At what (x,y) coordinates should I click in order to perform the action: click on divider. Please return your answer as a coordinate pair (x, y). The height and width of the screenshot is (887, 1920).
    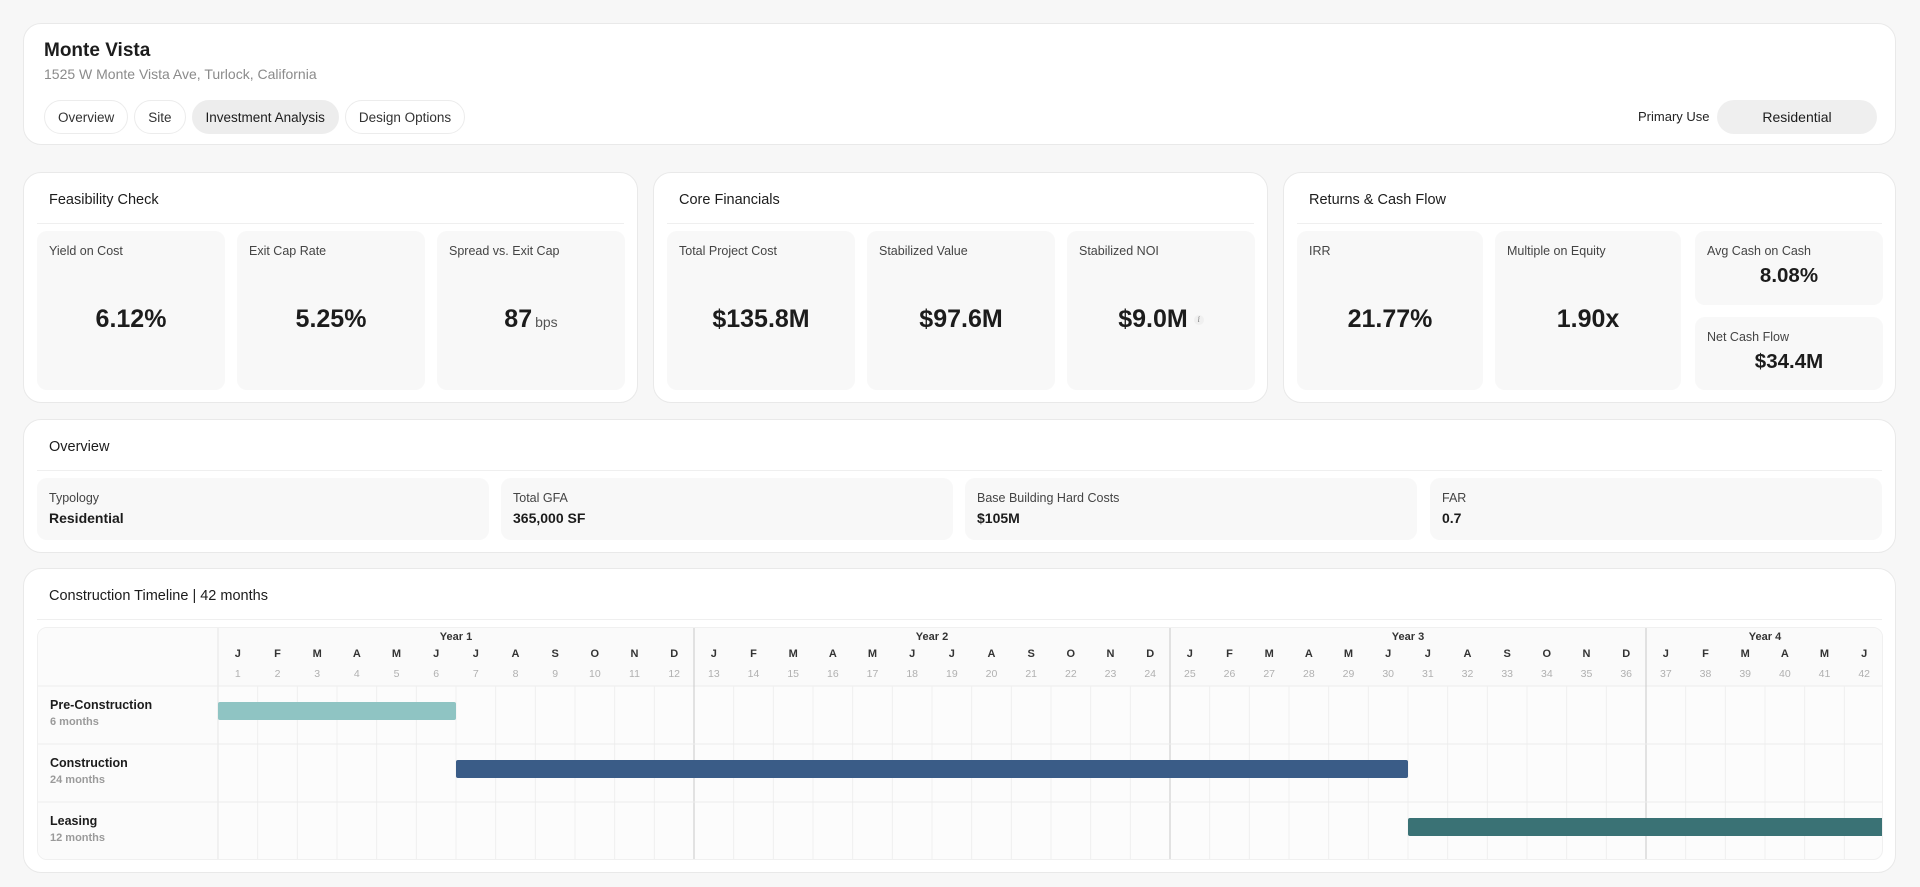
    Looking at the image, I should click on (330, 223).